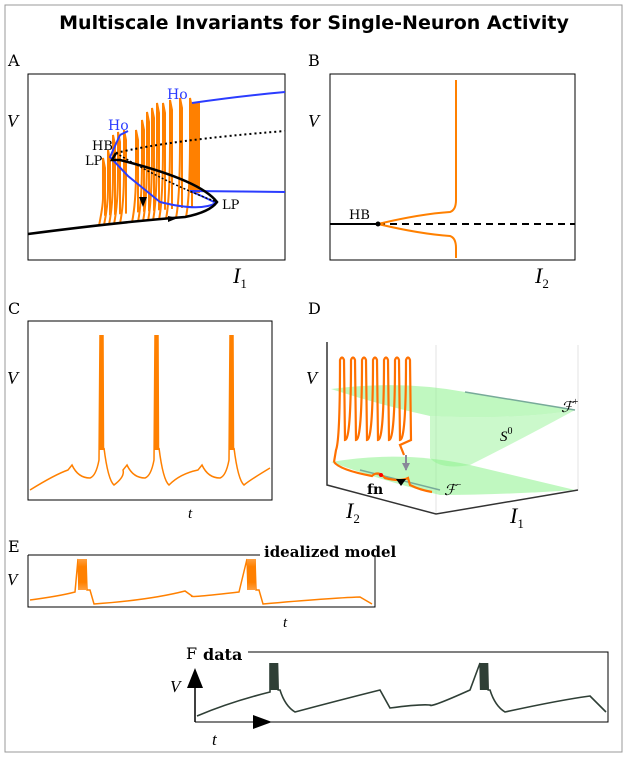  I want to click on panel-a-ylabel: V, so click(13, 121).